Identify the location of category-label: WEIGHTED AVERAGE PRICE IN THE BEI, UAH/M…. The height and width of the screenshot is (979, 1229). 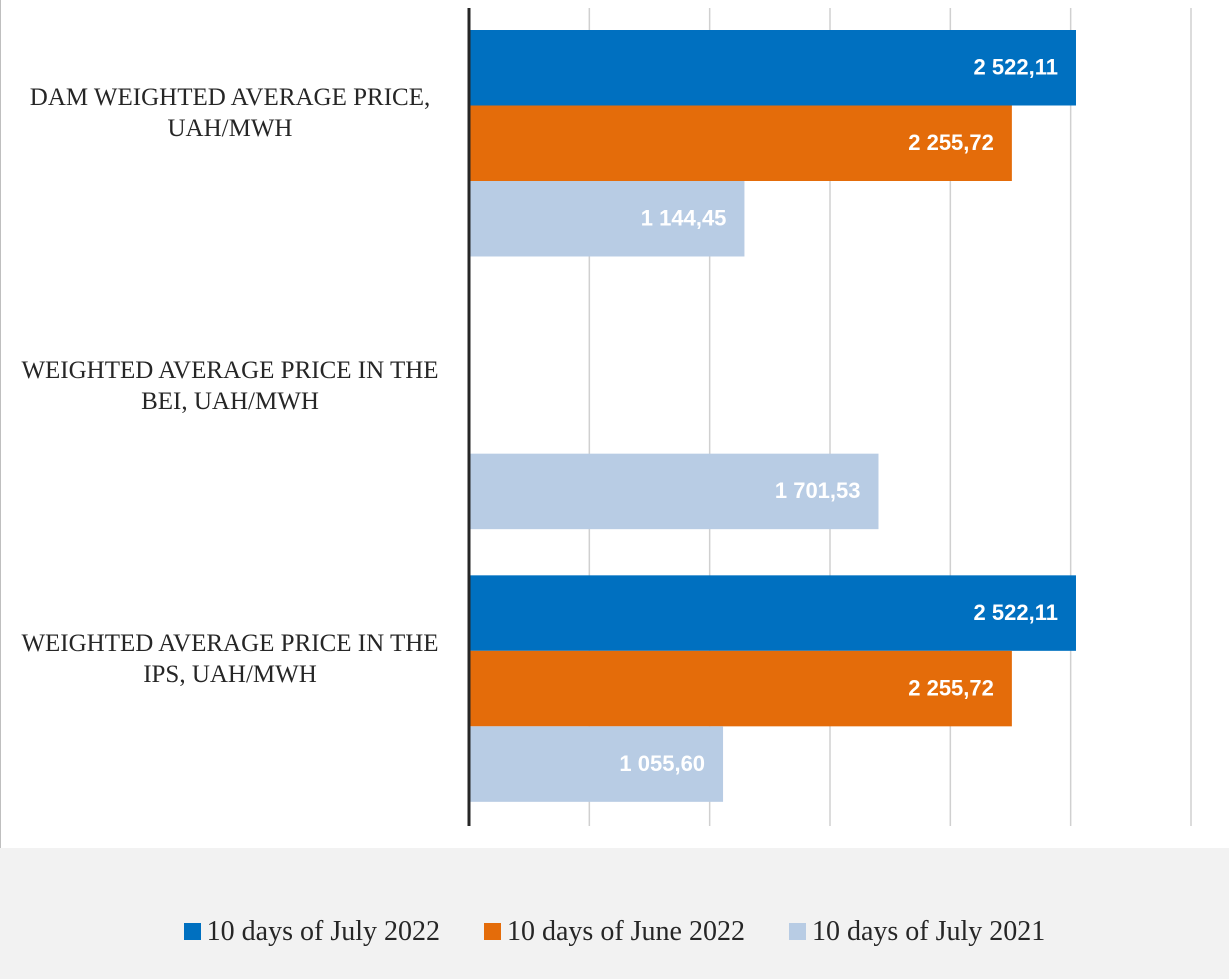
(230, 386).